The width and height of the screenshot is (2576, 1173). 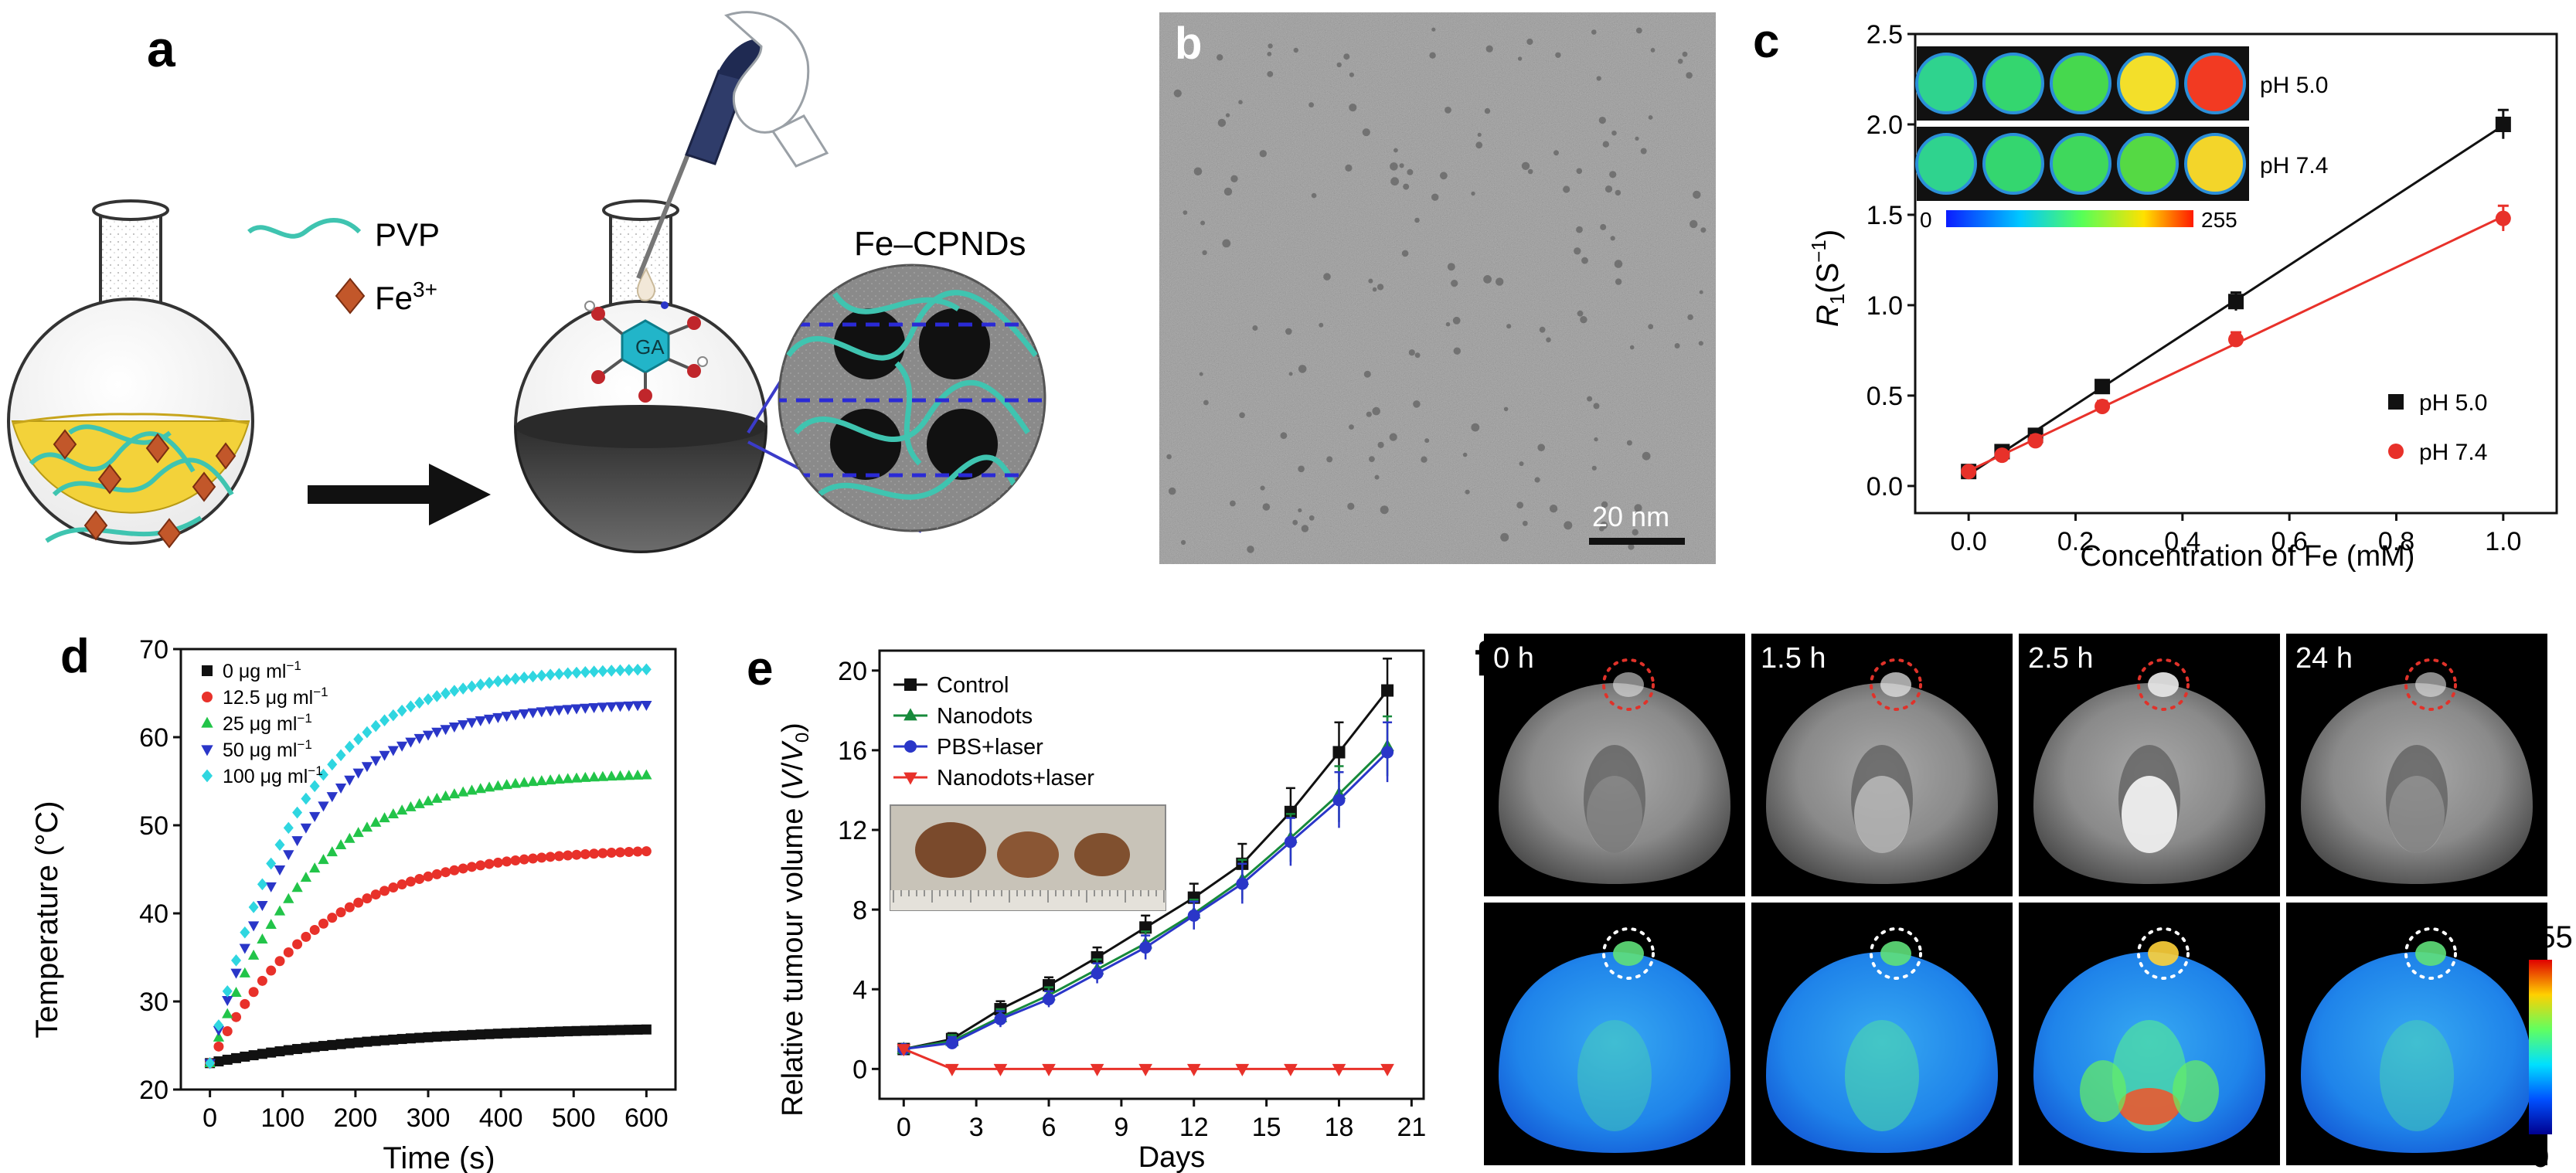 What do you see at coordinates (1884, 125) in the screenshot?
I see `c-y-tick-label: 2.0` at bounding box center [1884, 125].